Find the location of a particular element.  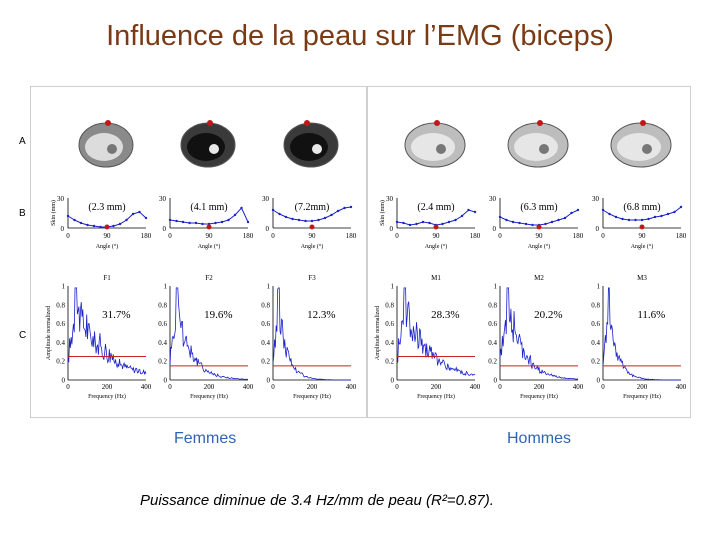

spectrum-xtick-label: 0 is located at coordinates (68, 387).